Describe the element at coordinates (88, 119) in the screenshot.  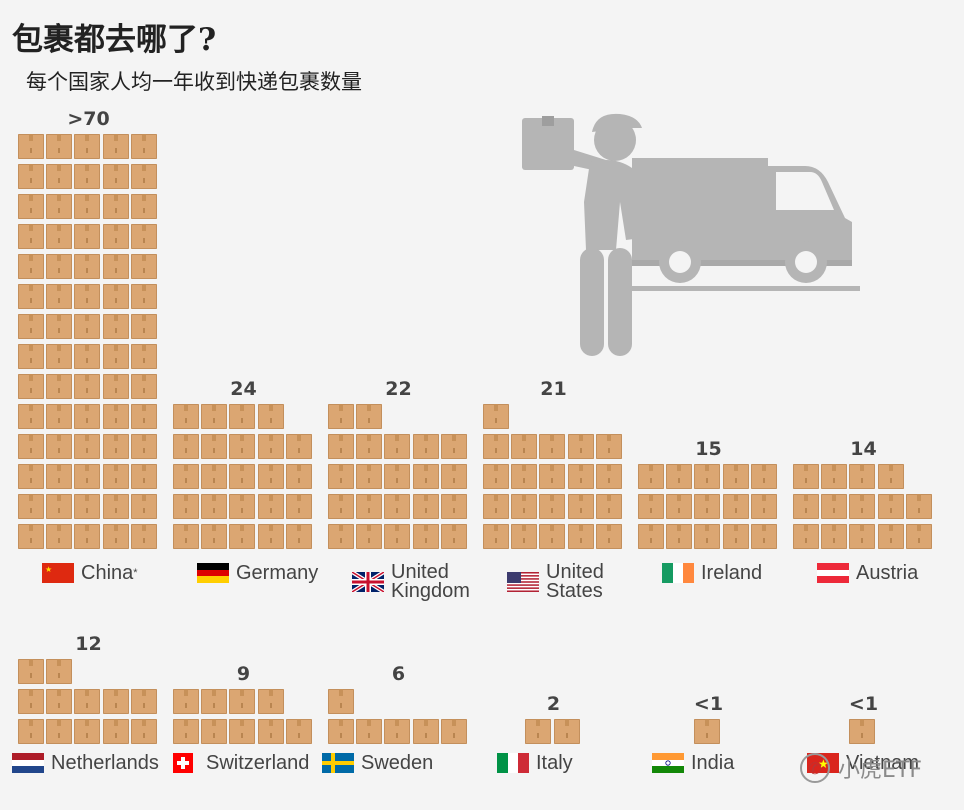
I see `value-label: >70` at that location.